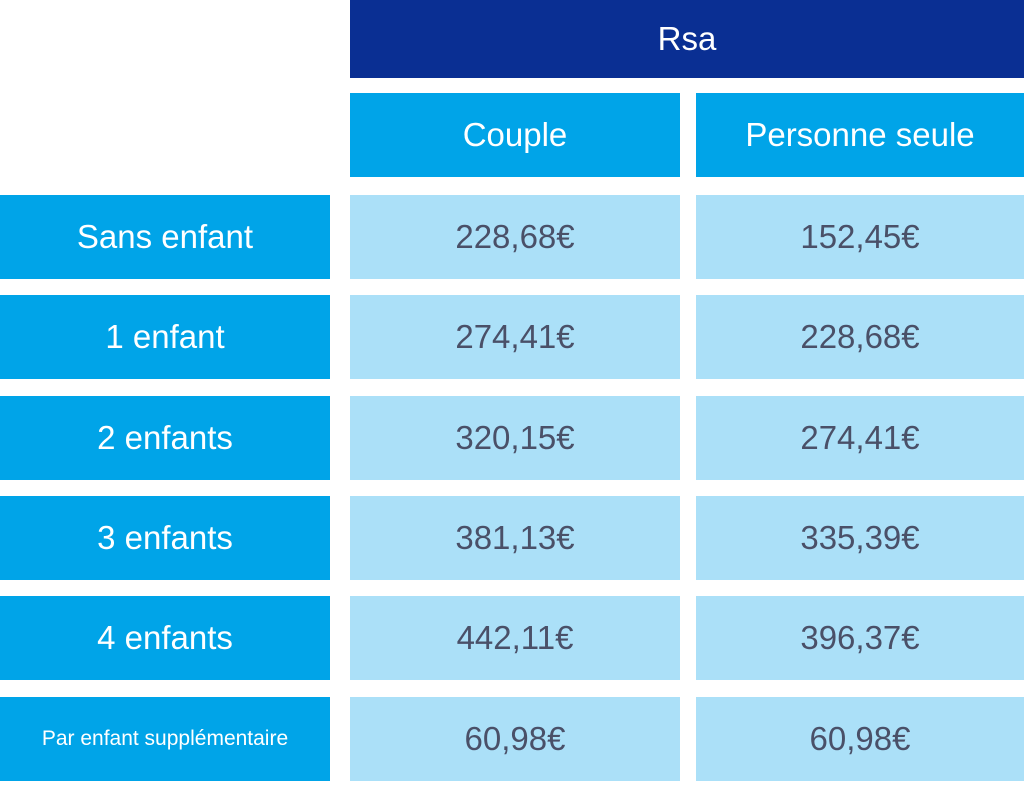  I want to click on value-couple-sans-enfant: 228,68€, so click(515, 237).